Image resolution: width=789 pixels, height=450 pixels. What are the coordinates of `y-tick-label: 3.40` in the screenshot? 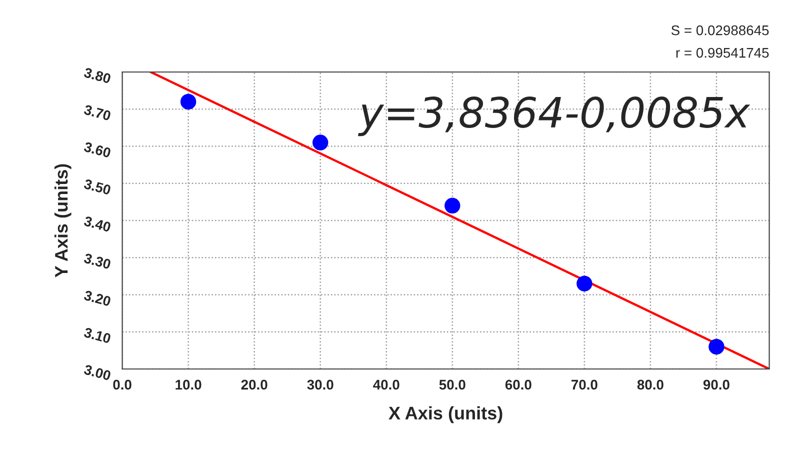 It's located at (97, 224).